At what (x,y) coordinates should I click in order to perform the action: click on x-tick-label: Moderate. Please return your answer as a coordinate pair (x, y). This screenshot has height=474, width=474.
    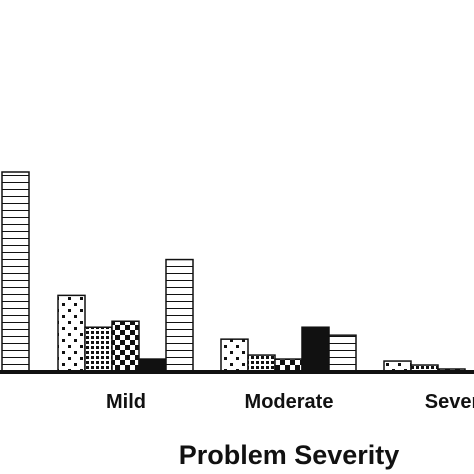
    Looking at the image, I should click on (289, 402).